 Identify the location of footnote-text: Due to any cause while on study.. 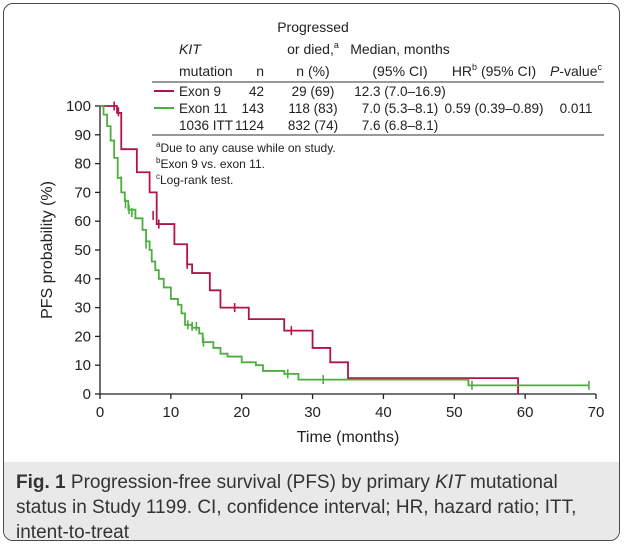
(247, 148).